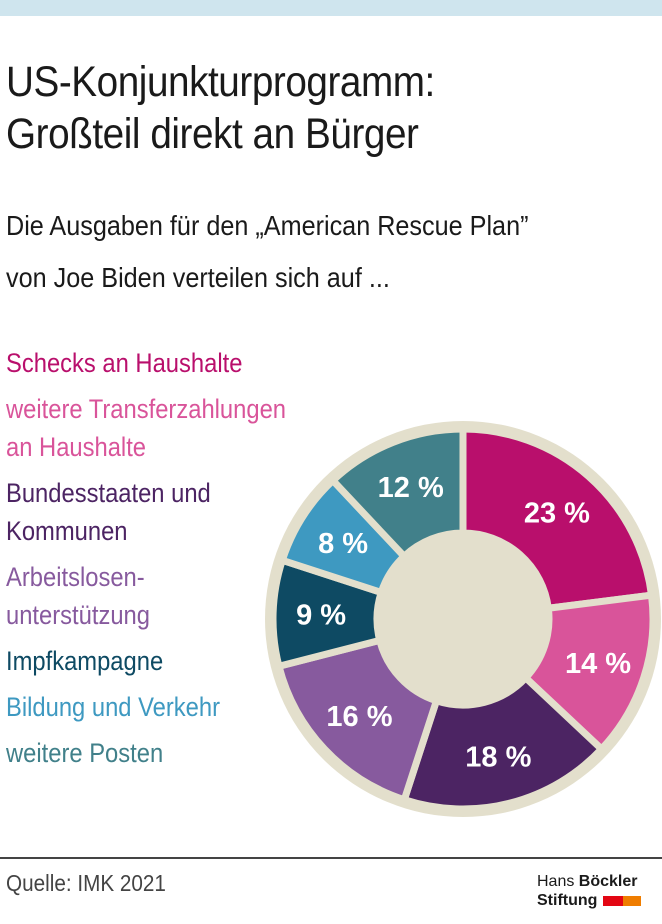 The width and height of the screenshot is (662, 924). I want to click on slice-label: 12 %, so click(411, 488).